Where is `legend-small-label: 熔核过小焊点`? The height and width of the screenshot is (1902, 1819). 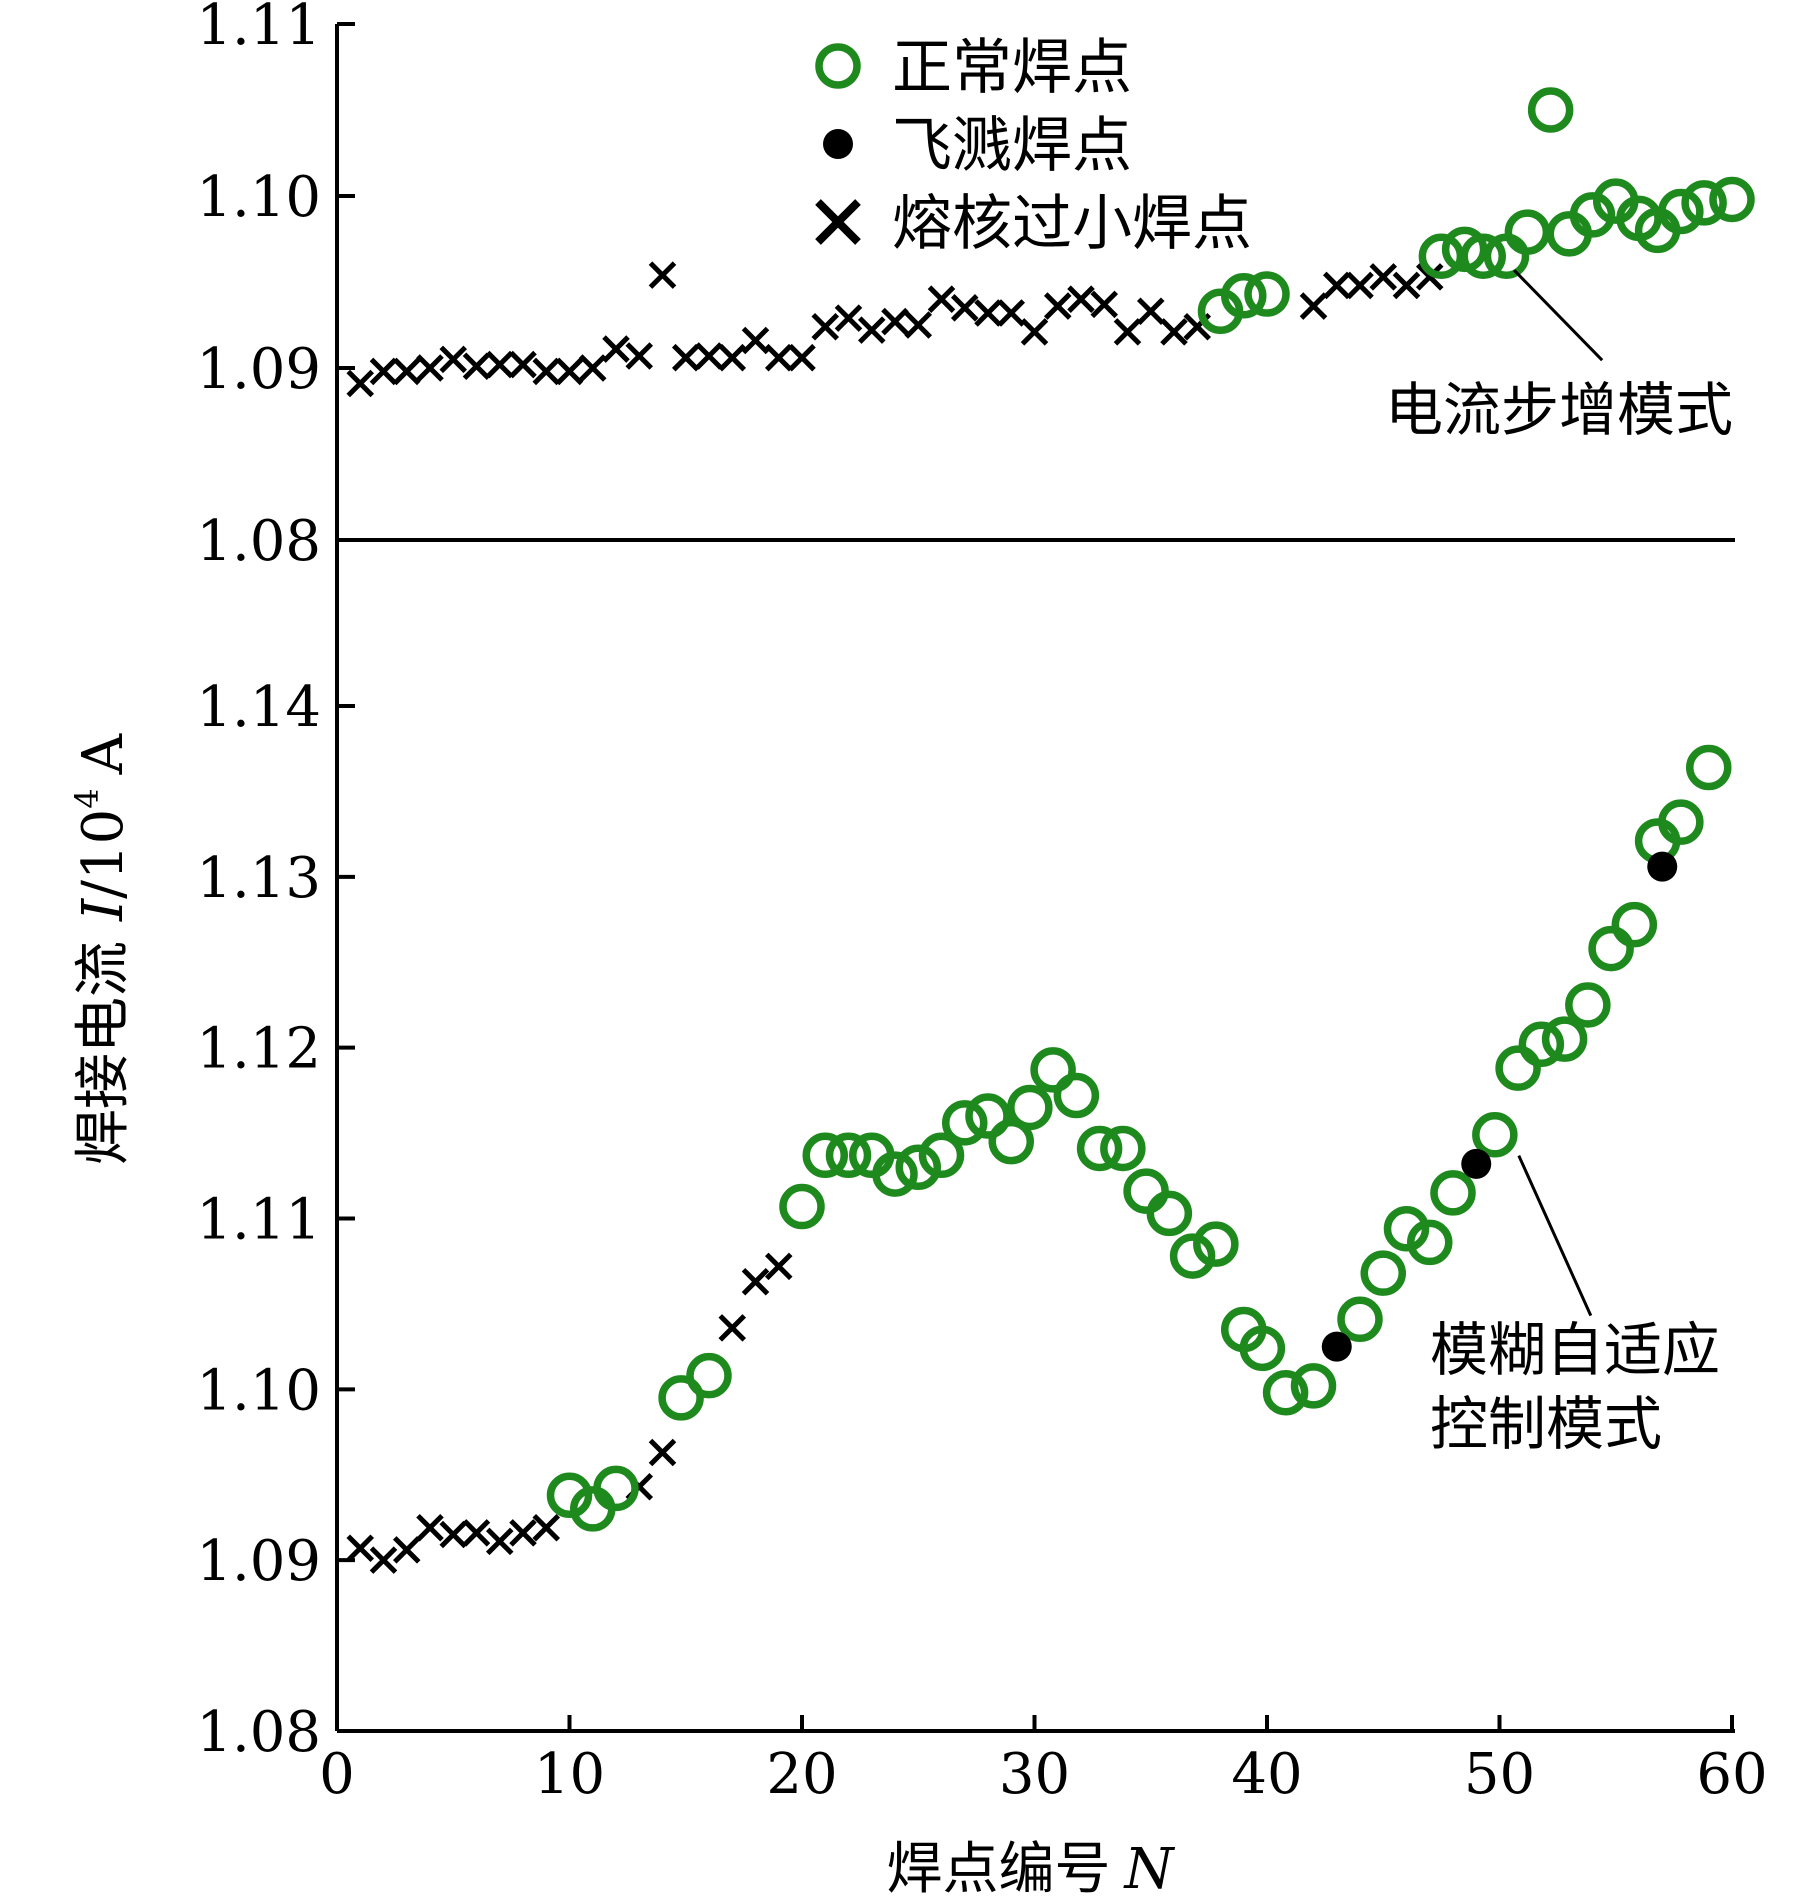
legend-small-label: 熔核过小焊点 is located at coordinates (1072, 224).